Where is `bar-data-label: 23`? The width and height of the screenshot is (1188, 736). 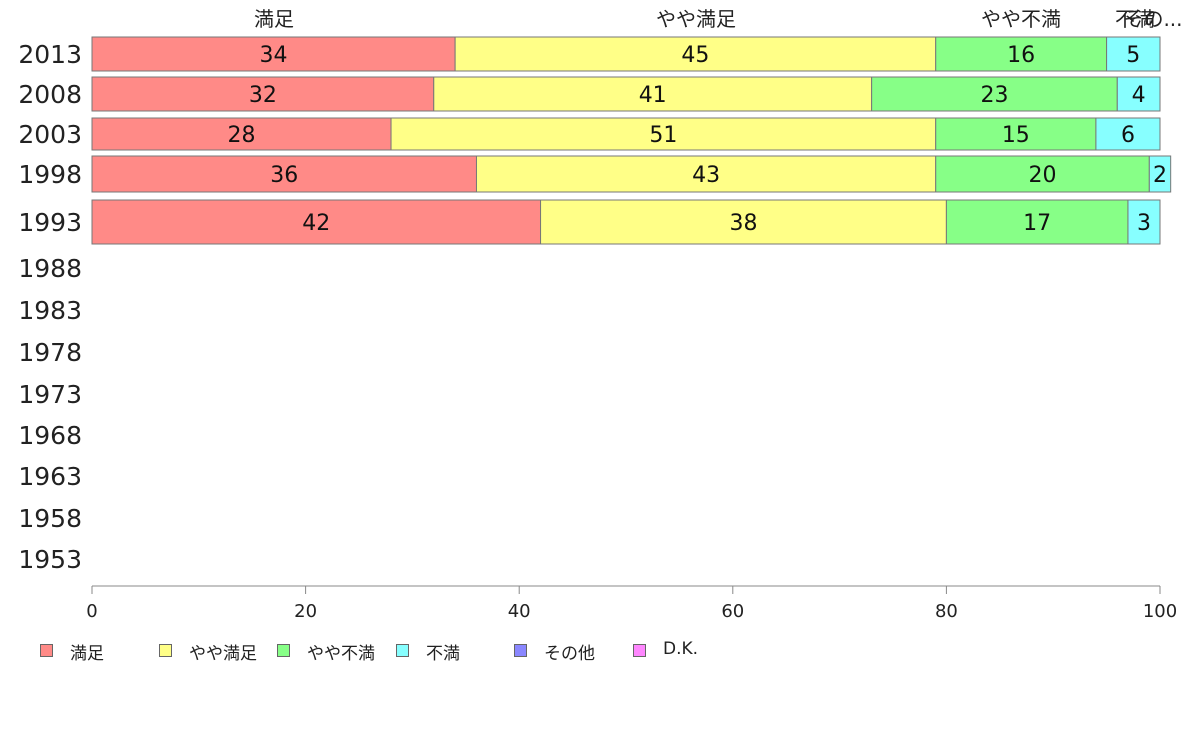 bar-data-label: 23 is located at coordinates (994, 95).